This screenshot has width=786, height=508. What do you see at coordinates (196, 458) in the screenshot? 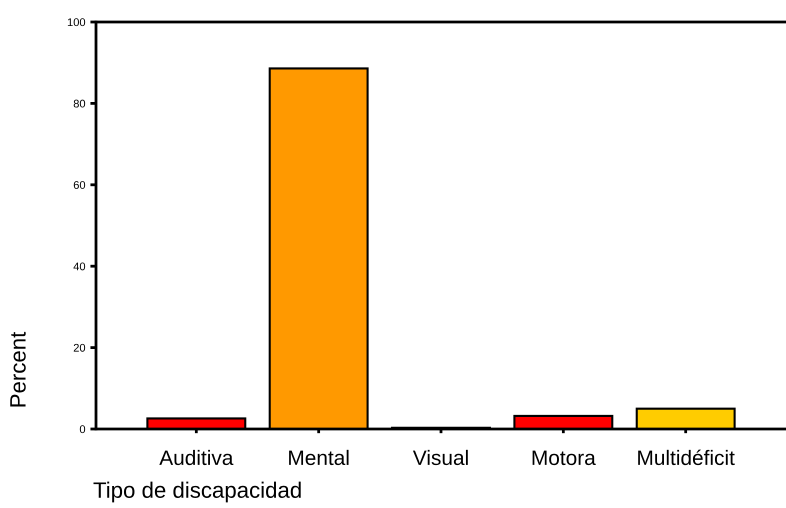
I see `x-tick-label: Auditiva` at bounding box center [196, 458].